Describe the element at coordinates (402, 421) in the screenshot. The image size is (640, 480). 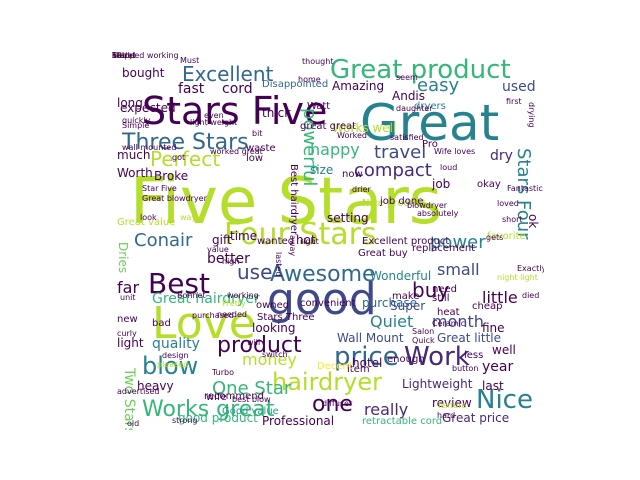
I see `word-retractable-cord: retractable cord` at that location.